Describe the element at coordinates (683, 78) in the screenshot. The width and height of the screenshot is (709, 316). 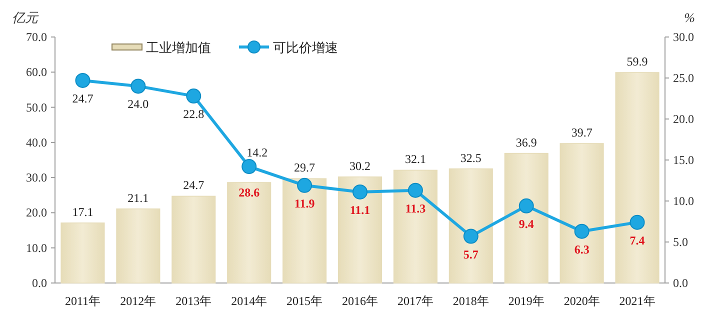
I see `y2-tick-label: 25.0` at that location.